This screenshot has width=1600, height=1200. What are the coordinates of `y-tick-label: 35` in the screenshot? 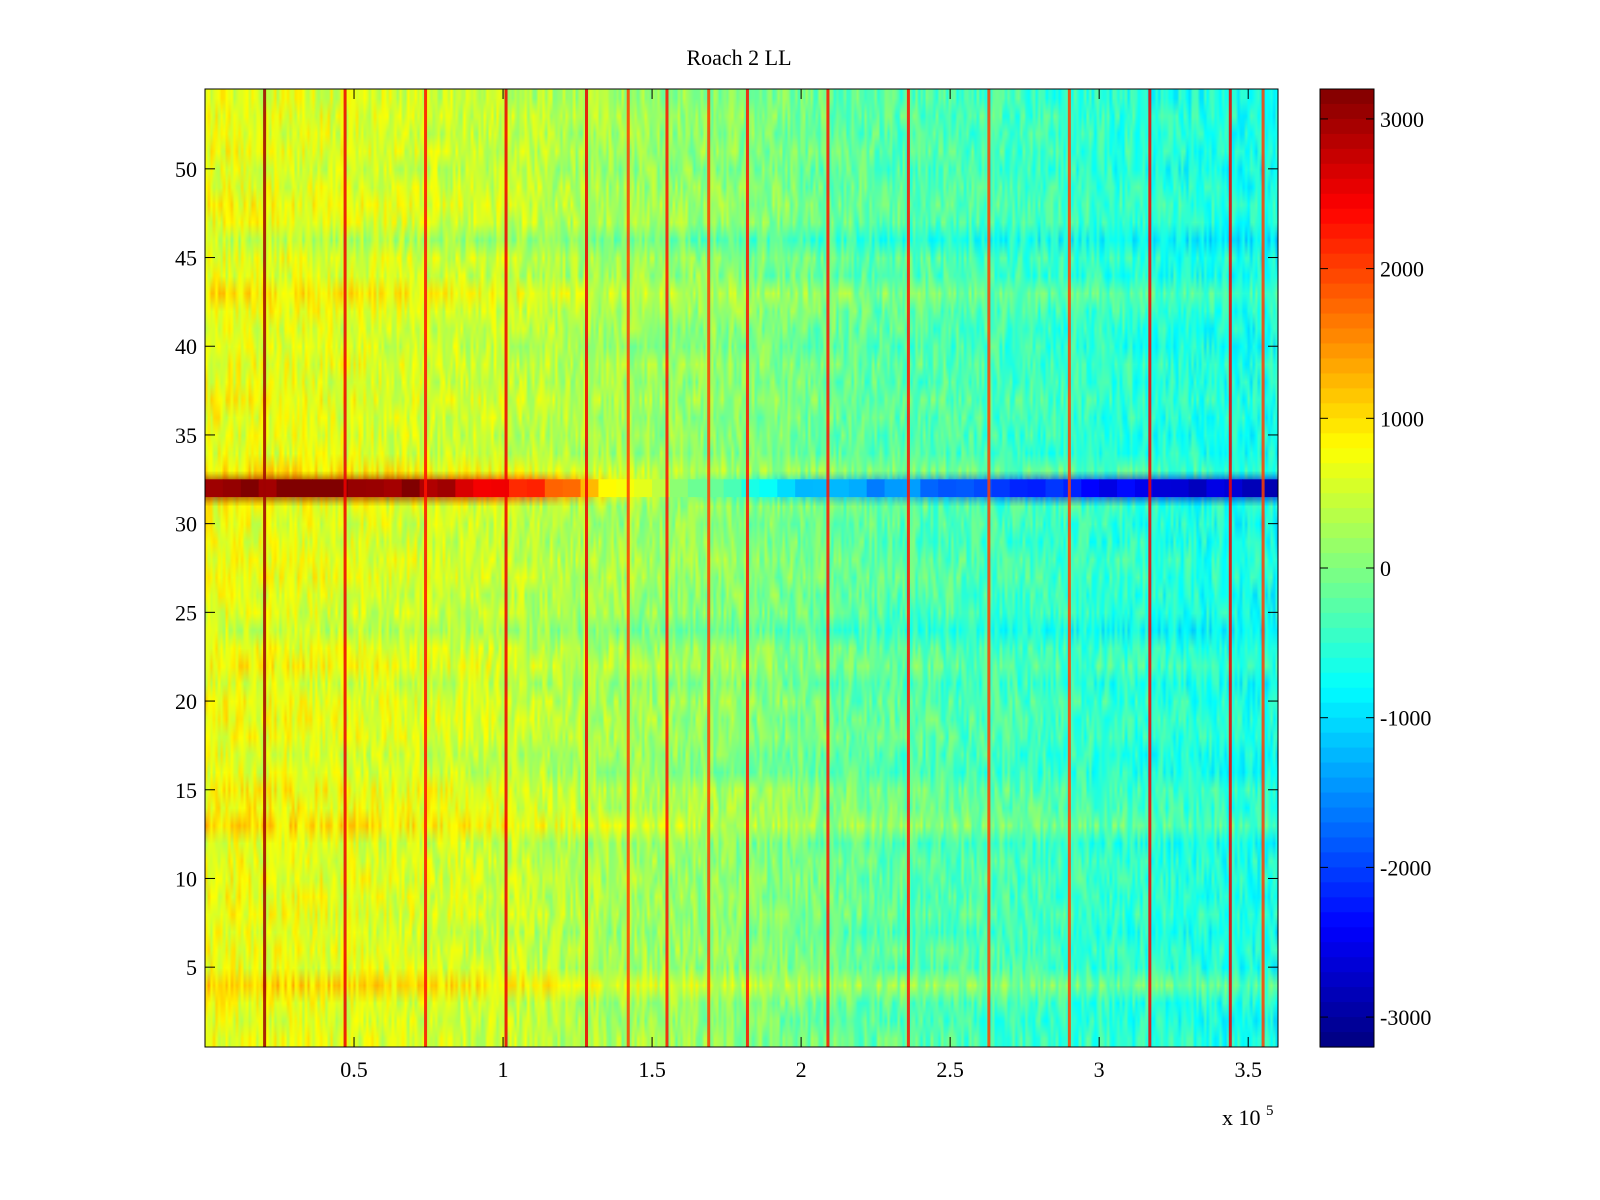 It's located at (186, 435).